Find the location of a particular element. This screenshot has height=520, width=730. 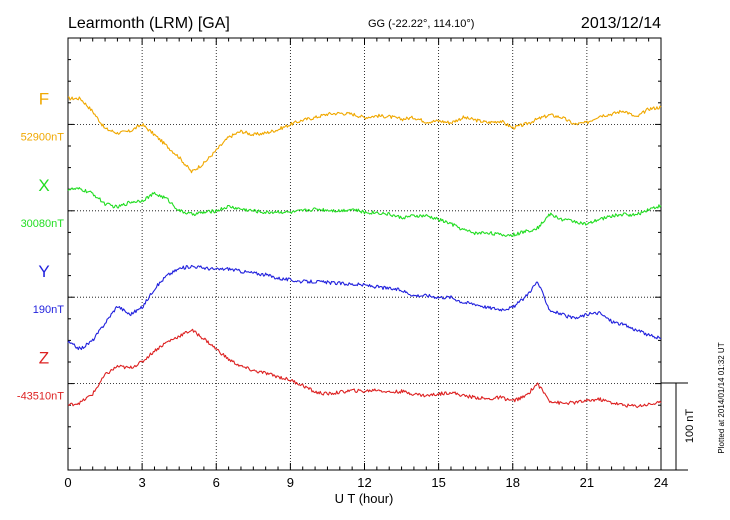

x-tick-label: 6 is located at coordinates (216, 482).